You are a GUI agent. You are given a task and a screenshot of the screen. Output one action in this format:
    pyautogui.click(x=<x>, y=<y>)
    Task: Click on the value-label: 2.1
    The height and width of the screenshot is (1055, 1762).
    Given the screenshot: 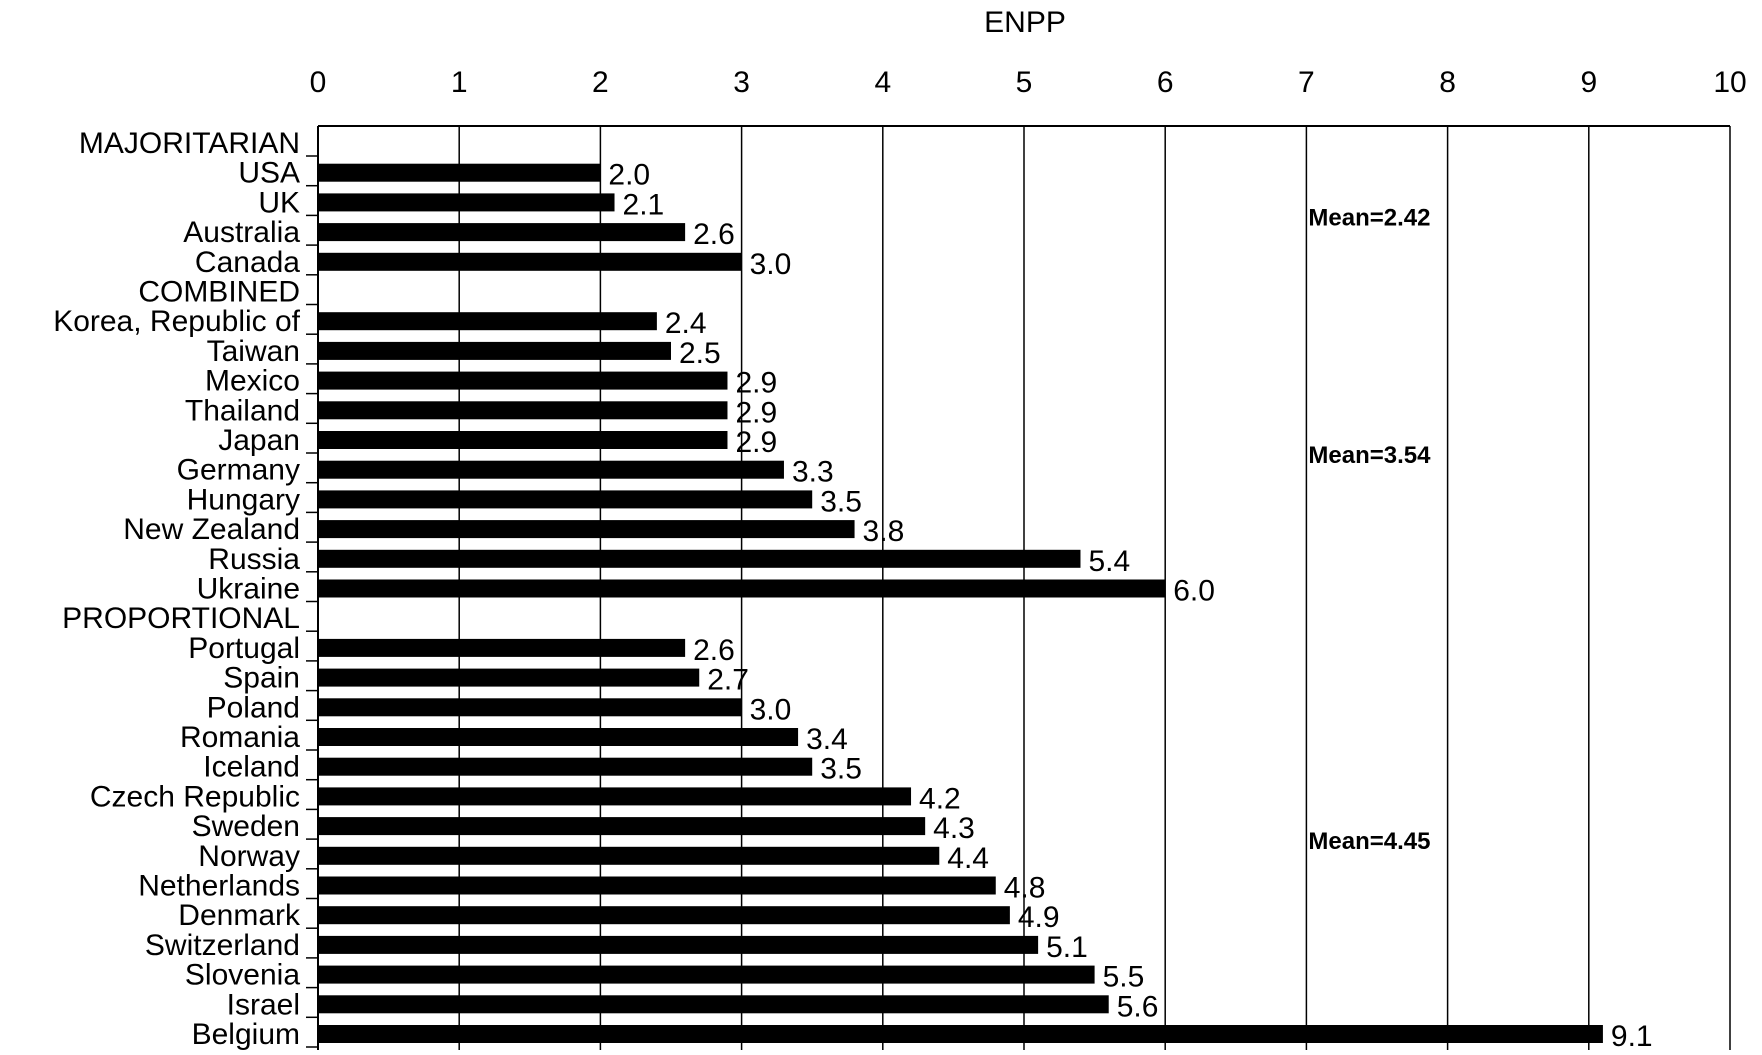 What is the action you would take?
    pyautogui.click(x=644, y=204)
    